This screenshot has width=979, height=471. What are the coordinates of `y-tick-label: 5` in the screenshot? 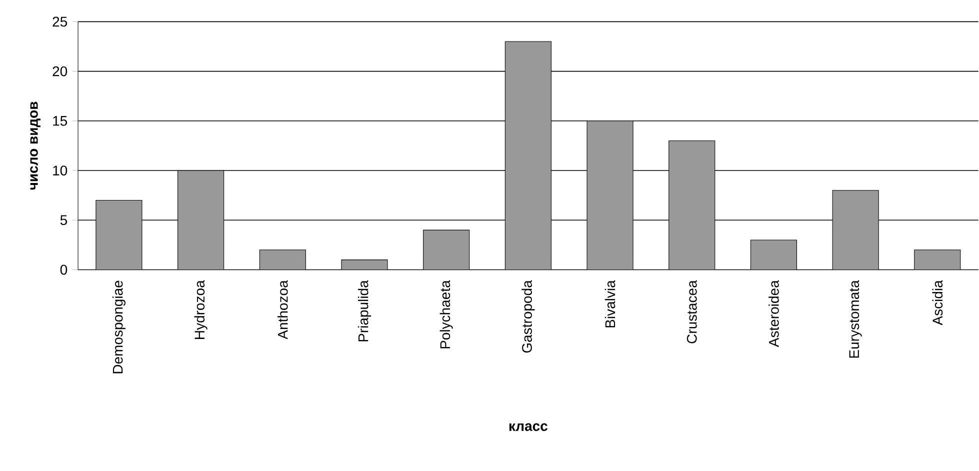 It's located at (64, 220).